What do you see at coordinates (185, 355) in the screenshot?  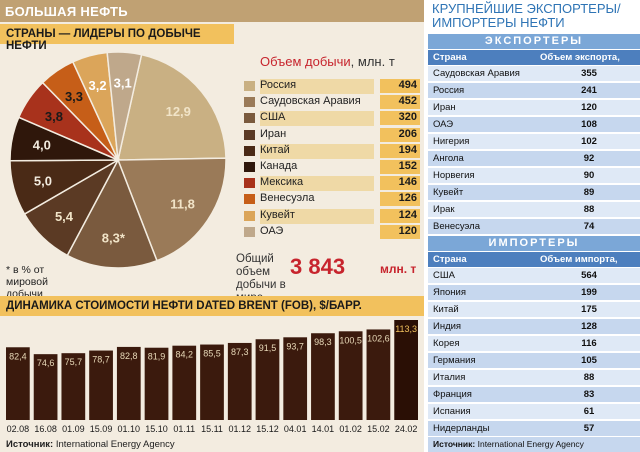 I see `bar-value-label: 84,2` at bounding box center [185, 355].